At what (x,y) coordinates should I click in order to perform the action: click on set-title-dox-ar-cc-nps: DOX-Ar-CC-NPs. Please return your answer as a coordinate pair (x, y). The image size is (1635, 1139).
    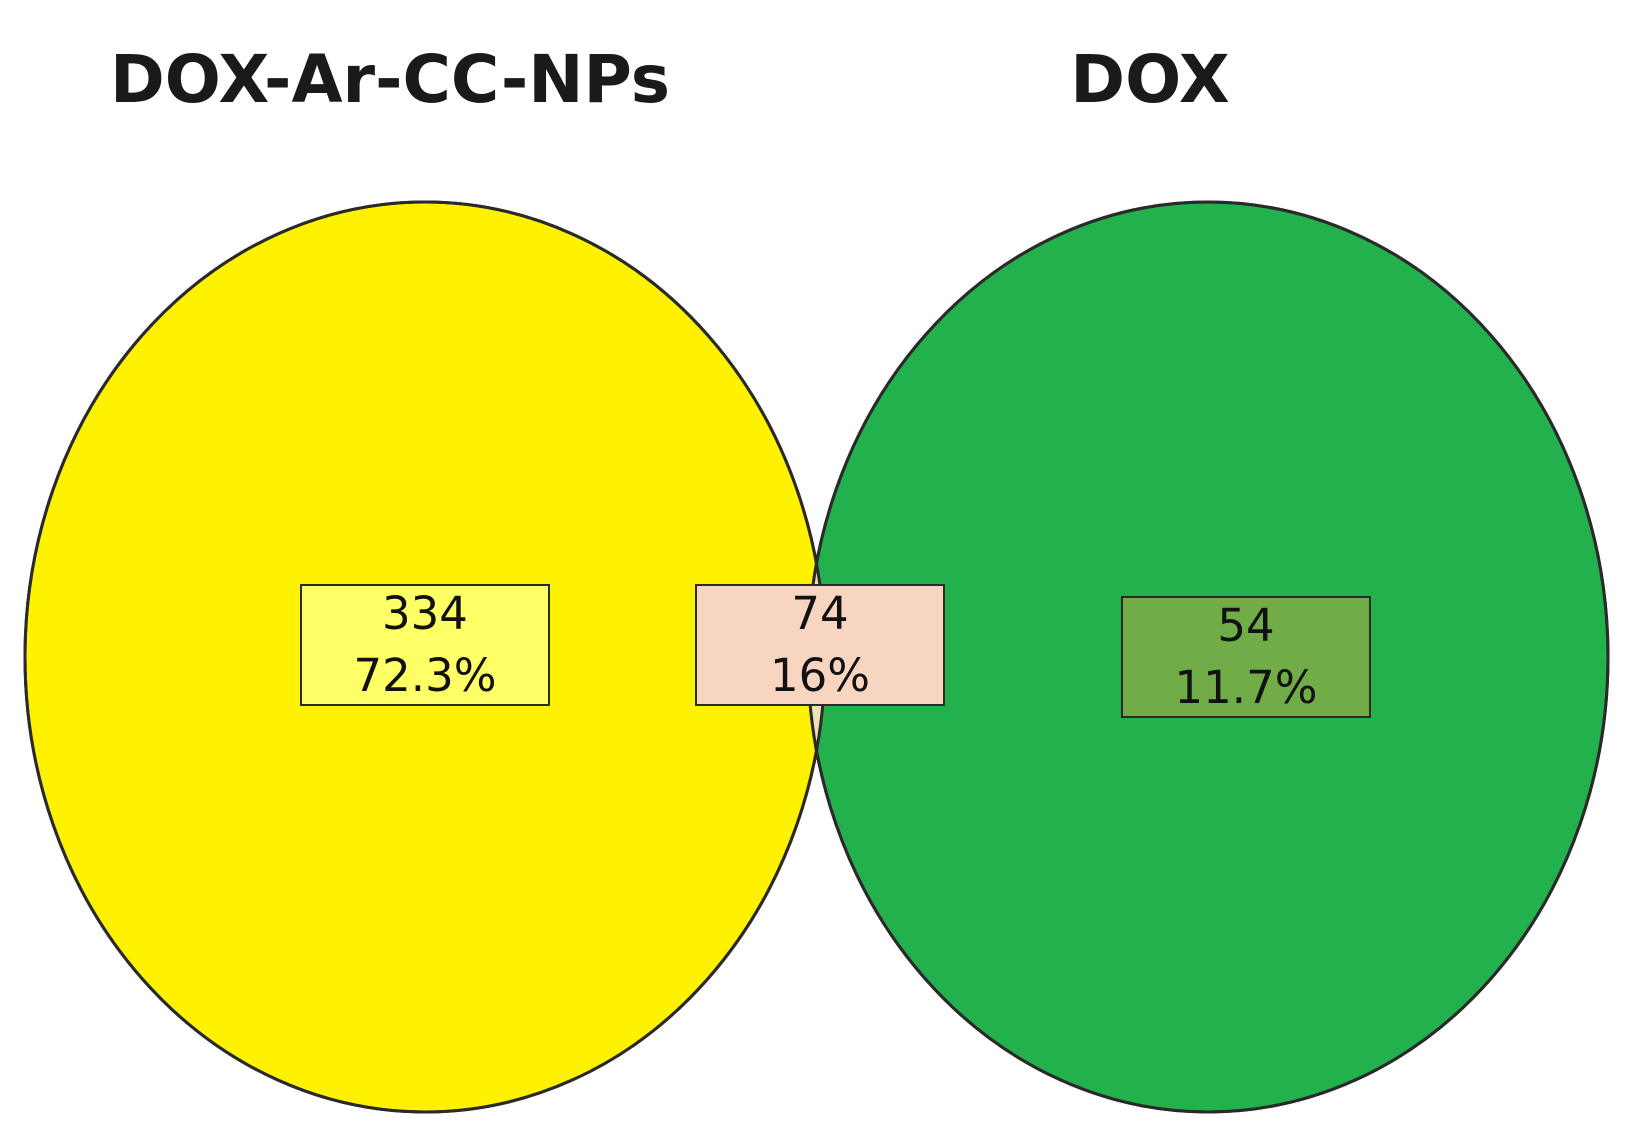
    Looking at the image, I should click on (390, 79).